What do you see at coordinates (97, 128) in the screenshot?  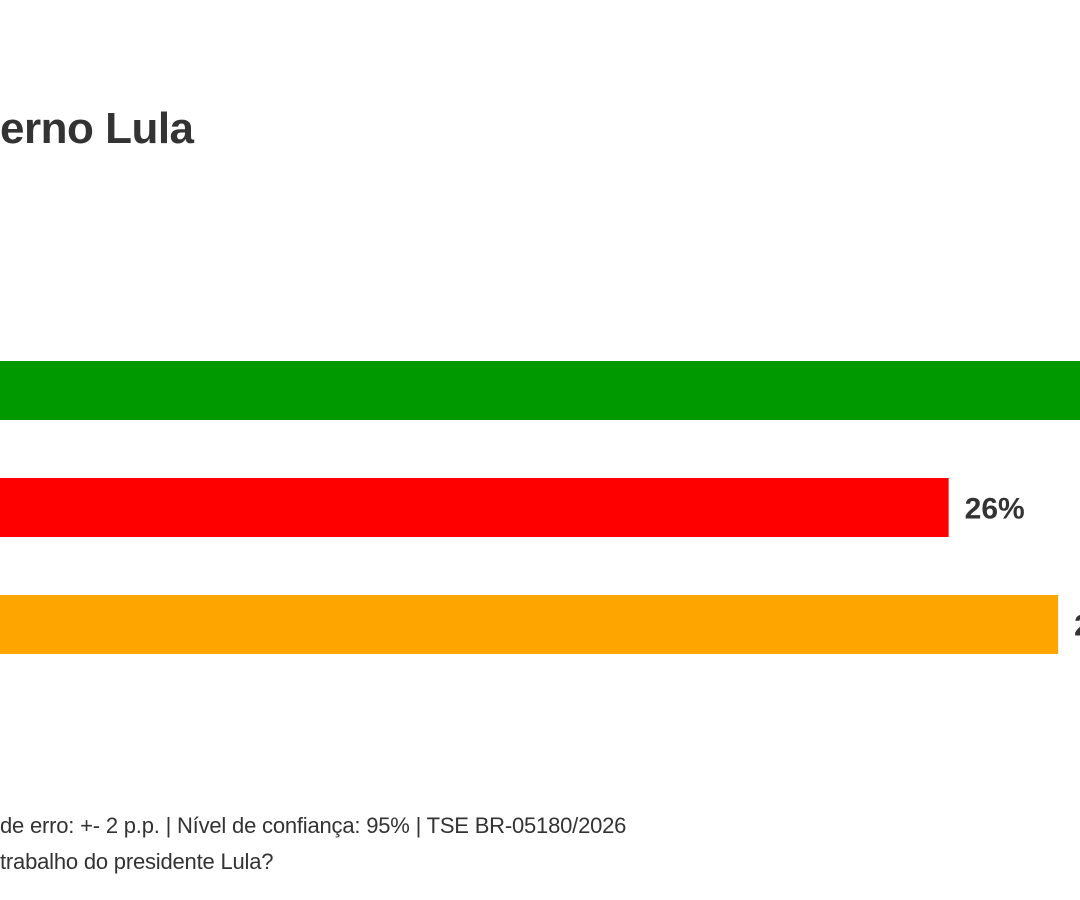 I see `chart-title: erno Lula` at bounding box center [97, 128].